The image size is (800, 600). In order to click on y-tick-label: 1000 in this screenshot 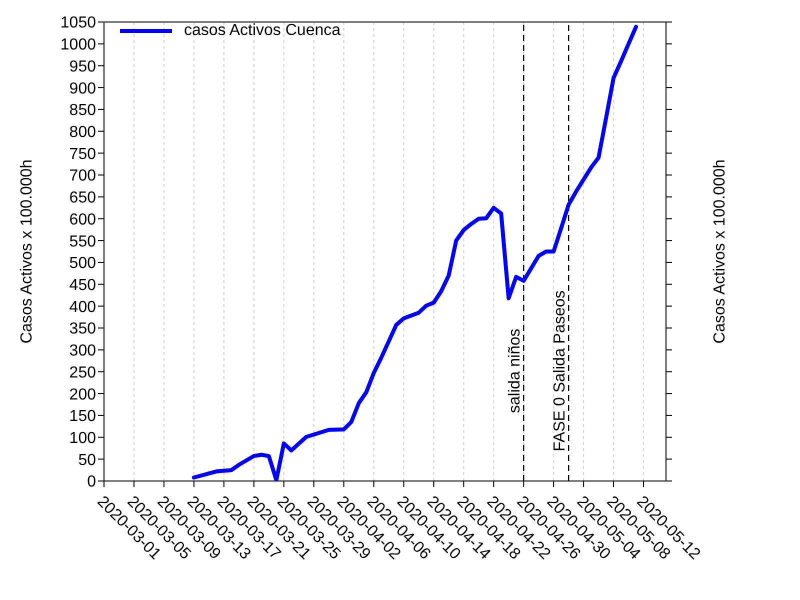, I will do `click(78, 45)`.